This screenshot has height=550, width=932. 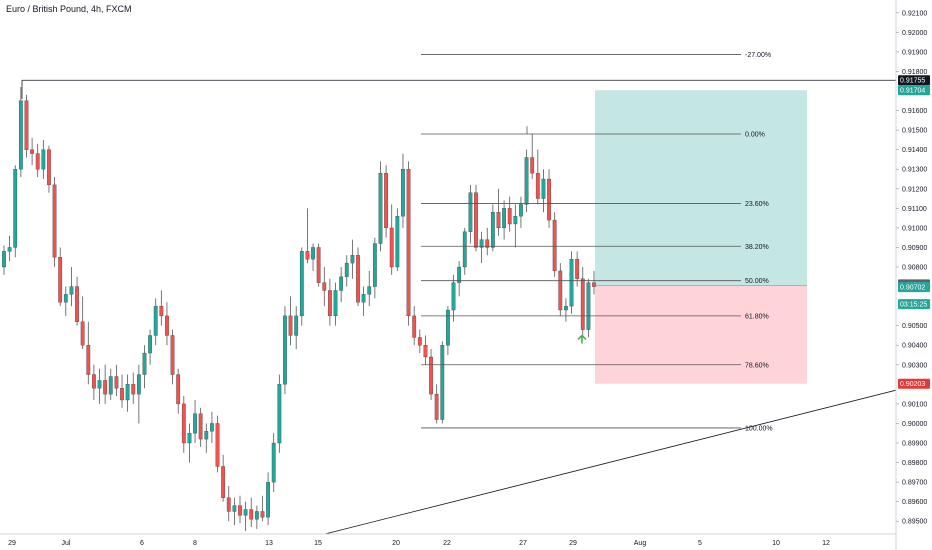 What do you see at coordinates (593, 135) in the screenshot?
I see `fib-level: 0.00%` at bounding box center [593, 135].